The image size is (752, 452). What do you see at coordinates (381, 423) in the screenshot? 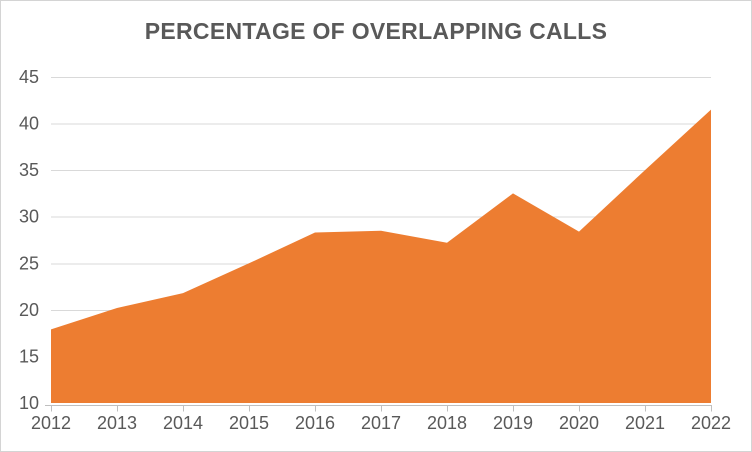
I see `x-axis-label: 2017` at bounding box center [381, 423].